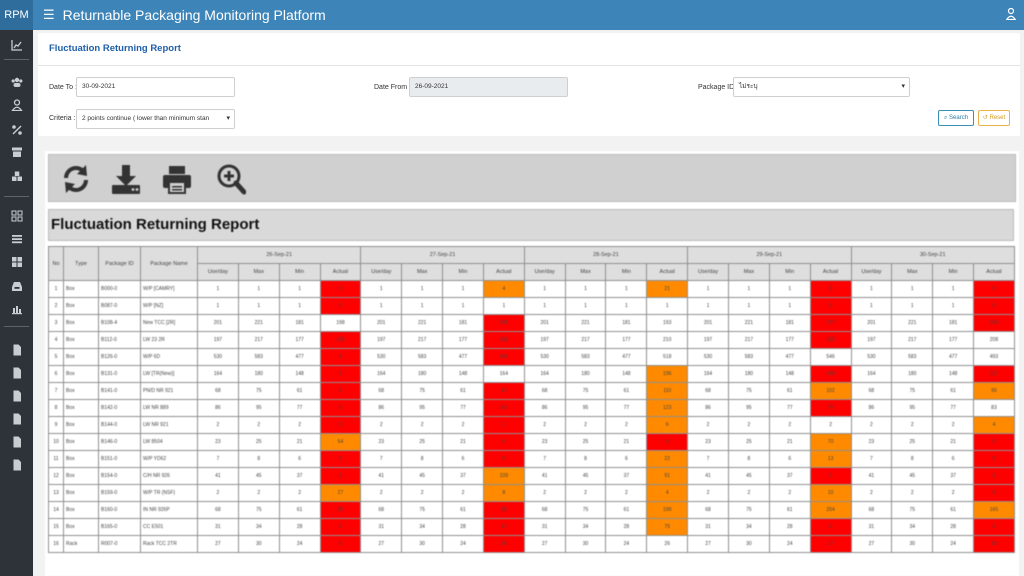 The image size is (1024, 576). What do you see at coordinates (17, 262) in the screenshot?
I see `tiles-icon` at bounding box center [17, 262].